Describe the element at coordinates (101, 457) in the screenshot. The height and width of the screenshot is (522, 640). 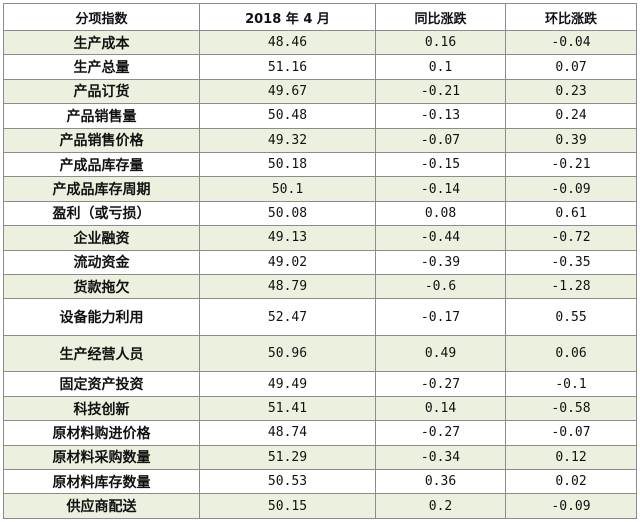
I see `indicator-name-cell: 原材料采购数量` at that location.